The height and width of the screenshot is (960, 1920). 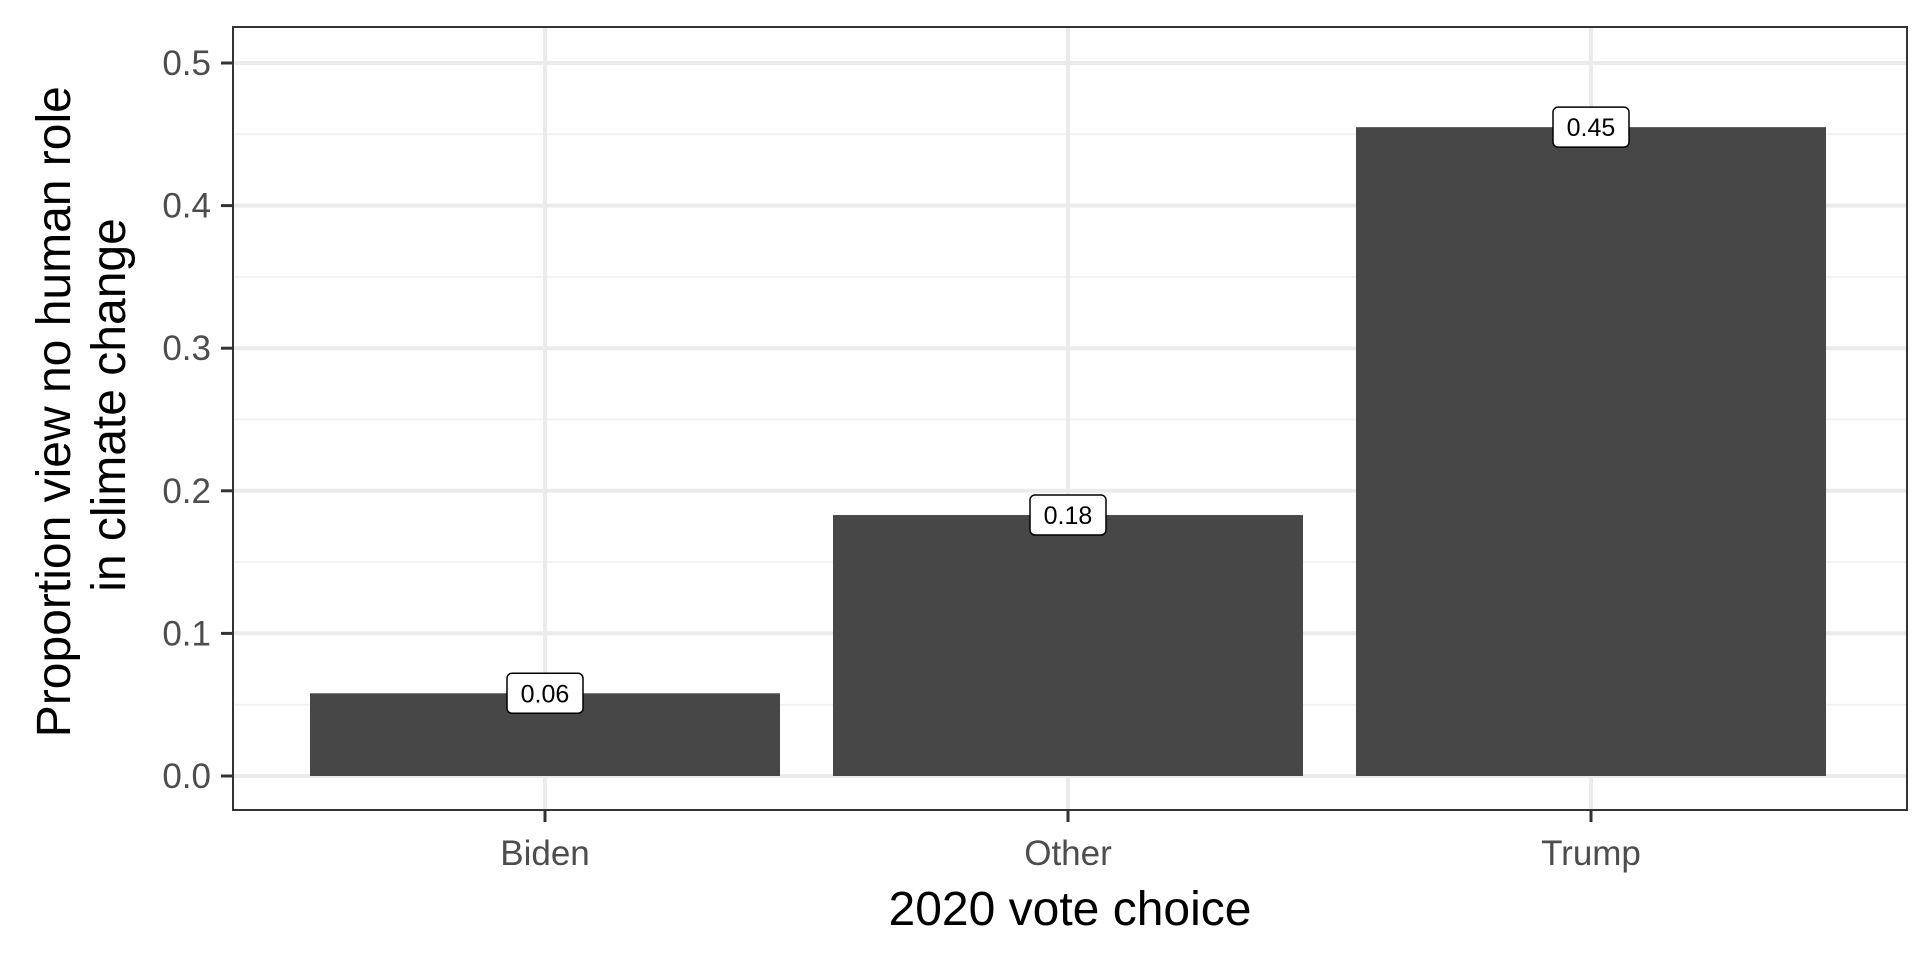 I want to click on y-tick-label: 0.2, so click(x=186, y=491).